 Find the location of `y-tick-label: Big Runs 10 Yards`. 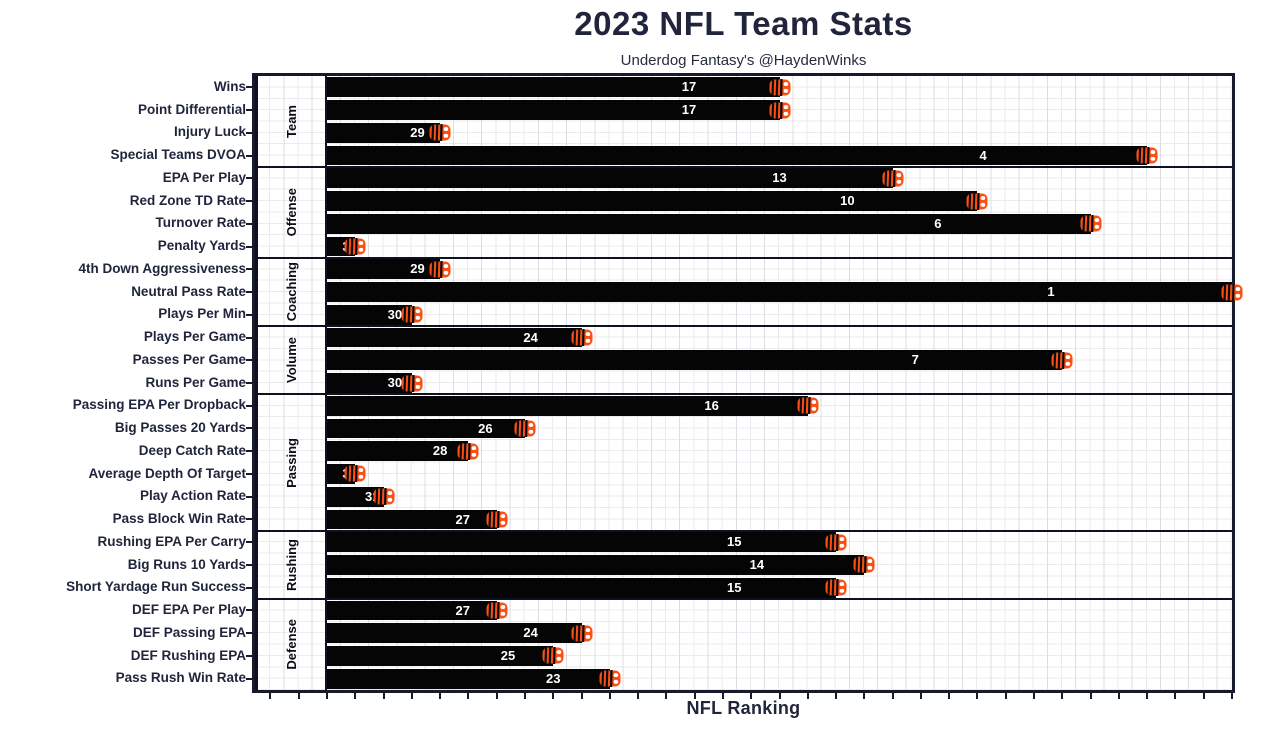

y-tick-label: Big Runs 10 Yards is located at coordinates (186, 564).